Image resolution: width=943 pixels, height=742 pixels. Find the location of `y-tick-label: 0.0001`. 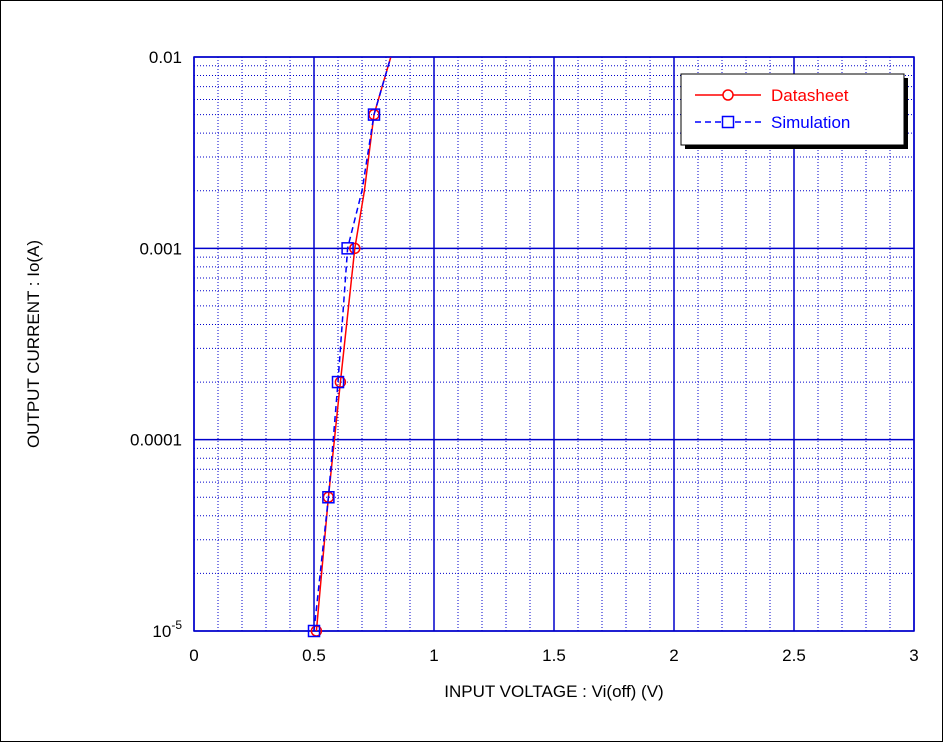

y-tick-label: 0.0001 is located at coordinates (156, 440).